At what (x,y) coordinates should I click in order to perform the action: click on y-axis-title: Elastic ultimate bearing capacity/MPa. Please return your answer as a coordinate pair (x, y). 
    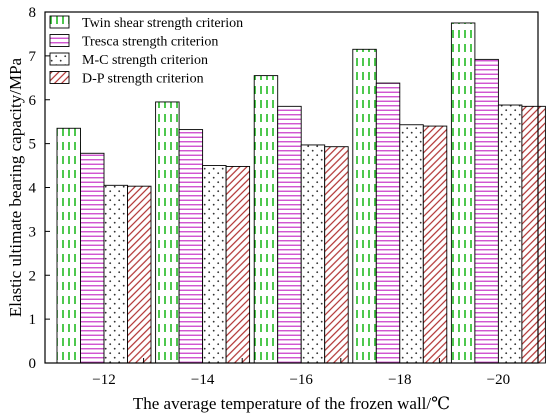
    Looking at the image, I should click on (15, 187).